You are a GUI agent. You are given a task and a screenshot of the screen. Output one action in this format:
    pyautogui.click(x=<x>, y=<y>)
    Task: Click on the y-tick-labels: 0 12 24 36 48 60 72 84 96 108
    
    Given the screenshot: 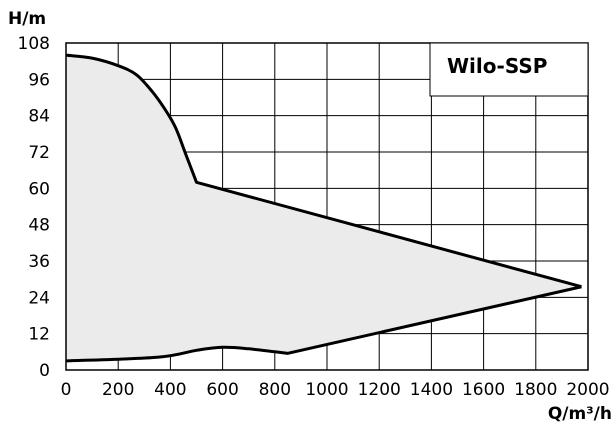 What is the action you would take?
    pyautogui.click(x=34, y=207)
    